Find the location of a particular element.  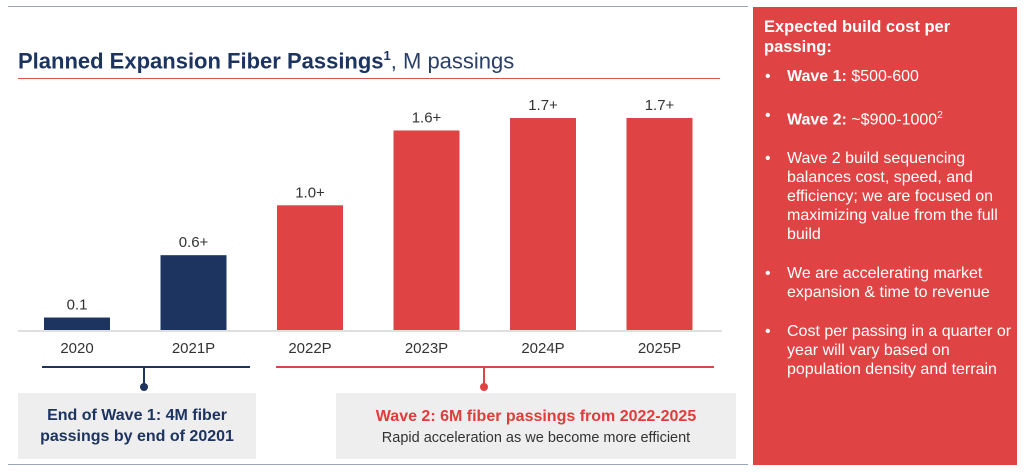

chart-title-main: Planned Expansion Fiber Passings is located at coordinates (201, 61).